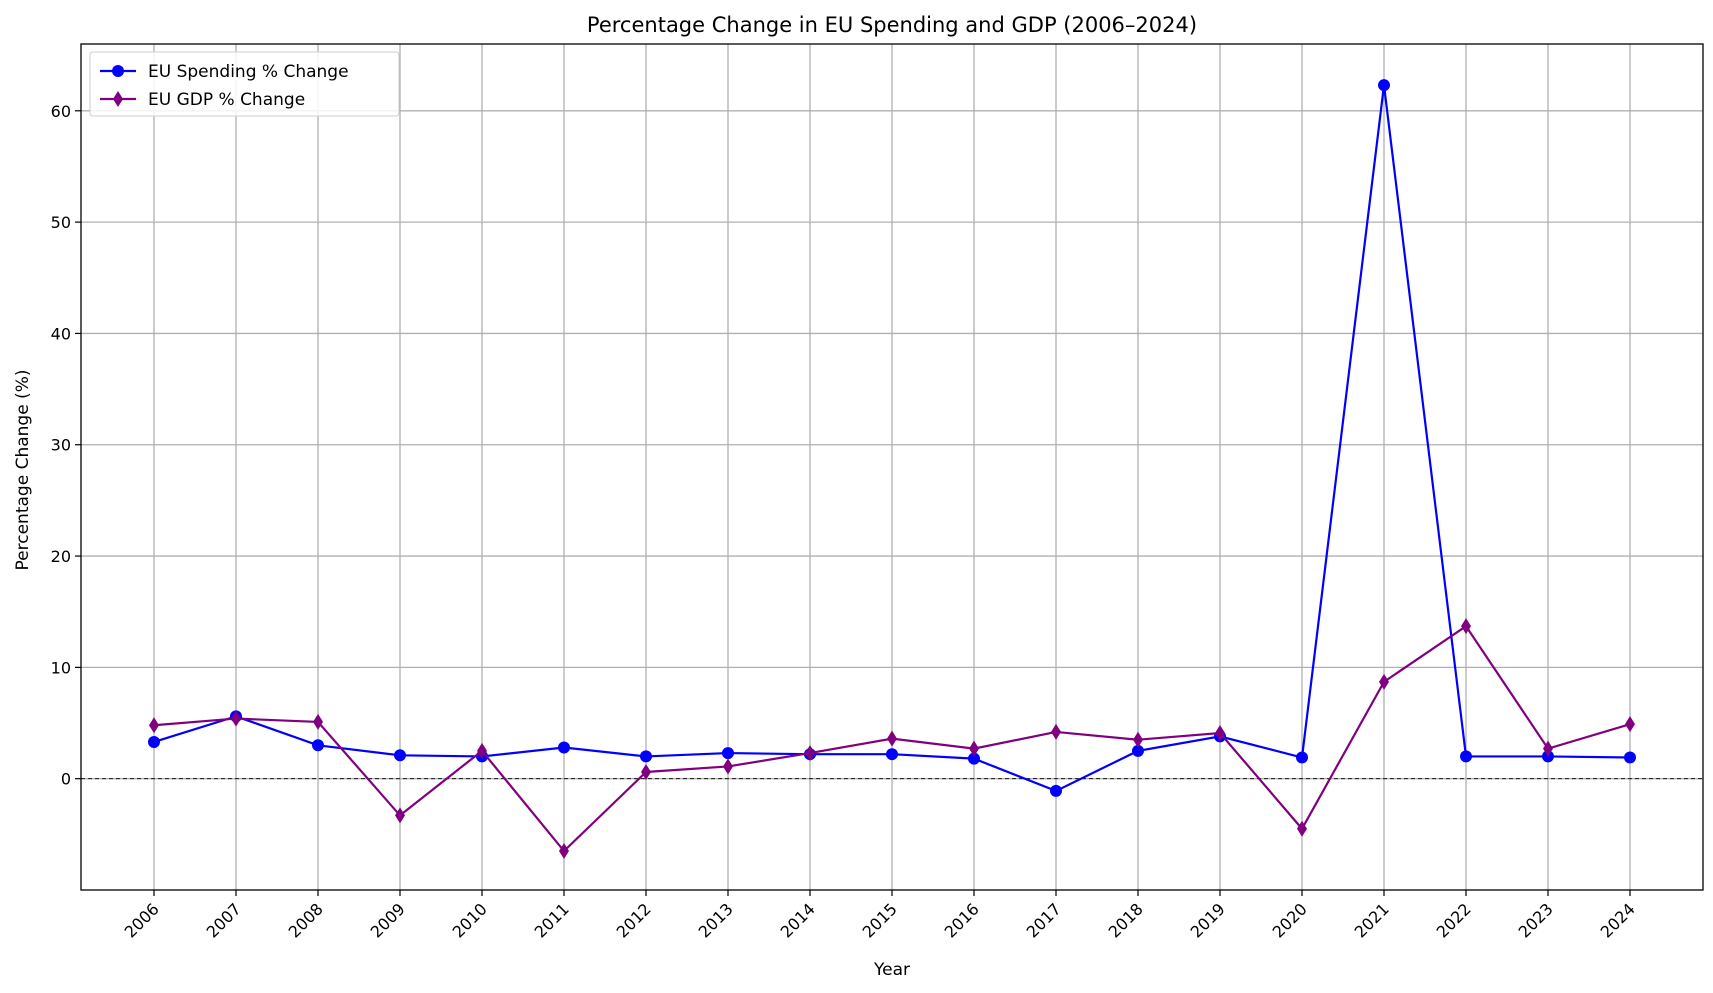 The image size is (1713, 993). Describe the element at coordinates (61, 445) in the screenshot. I see `y-tick-label: 30` at that location.